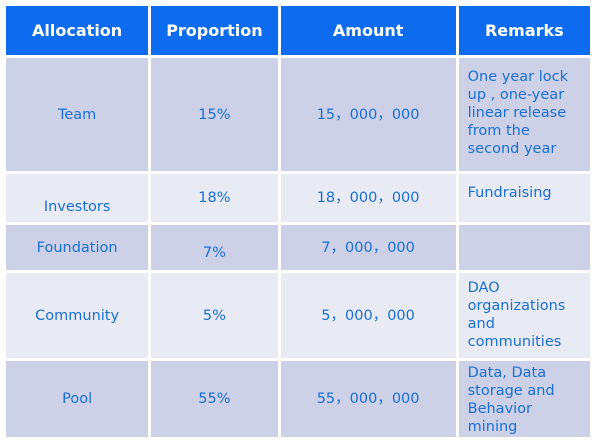 This screenshot has height=444, width=600. Describe the element at coordinates (77, 315) in the screenshot. I see `allocation-cell: Community` at that location.